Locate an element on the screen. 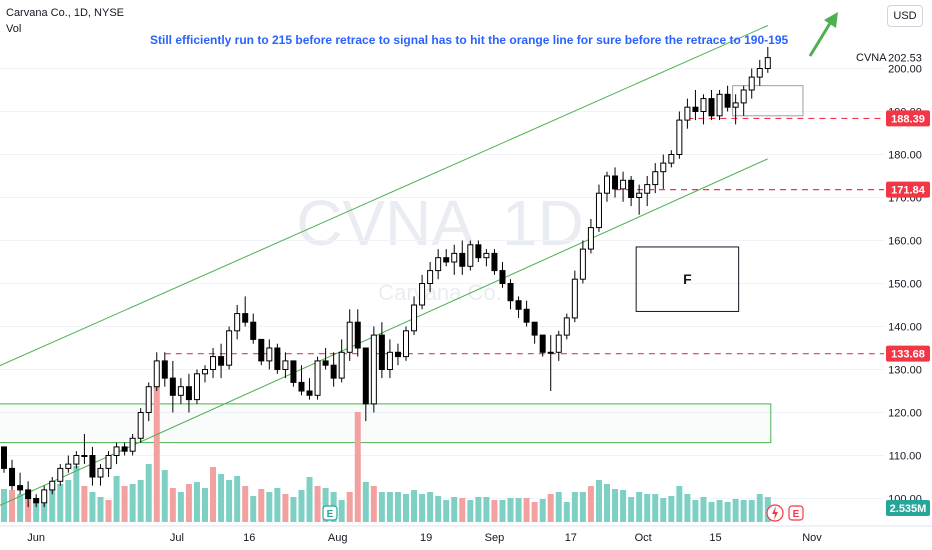 The image size is (932, 550). watermark-symbol: CVNA 1D is located at coordinates (440, 223).